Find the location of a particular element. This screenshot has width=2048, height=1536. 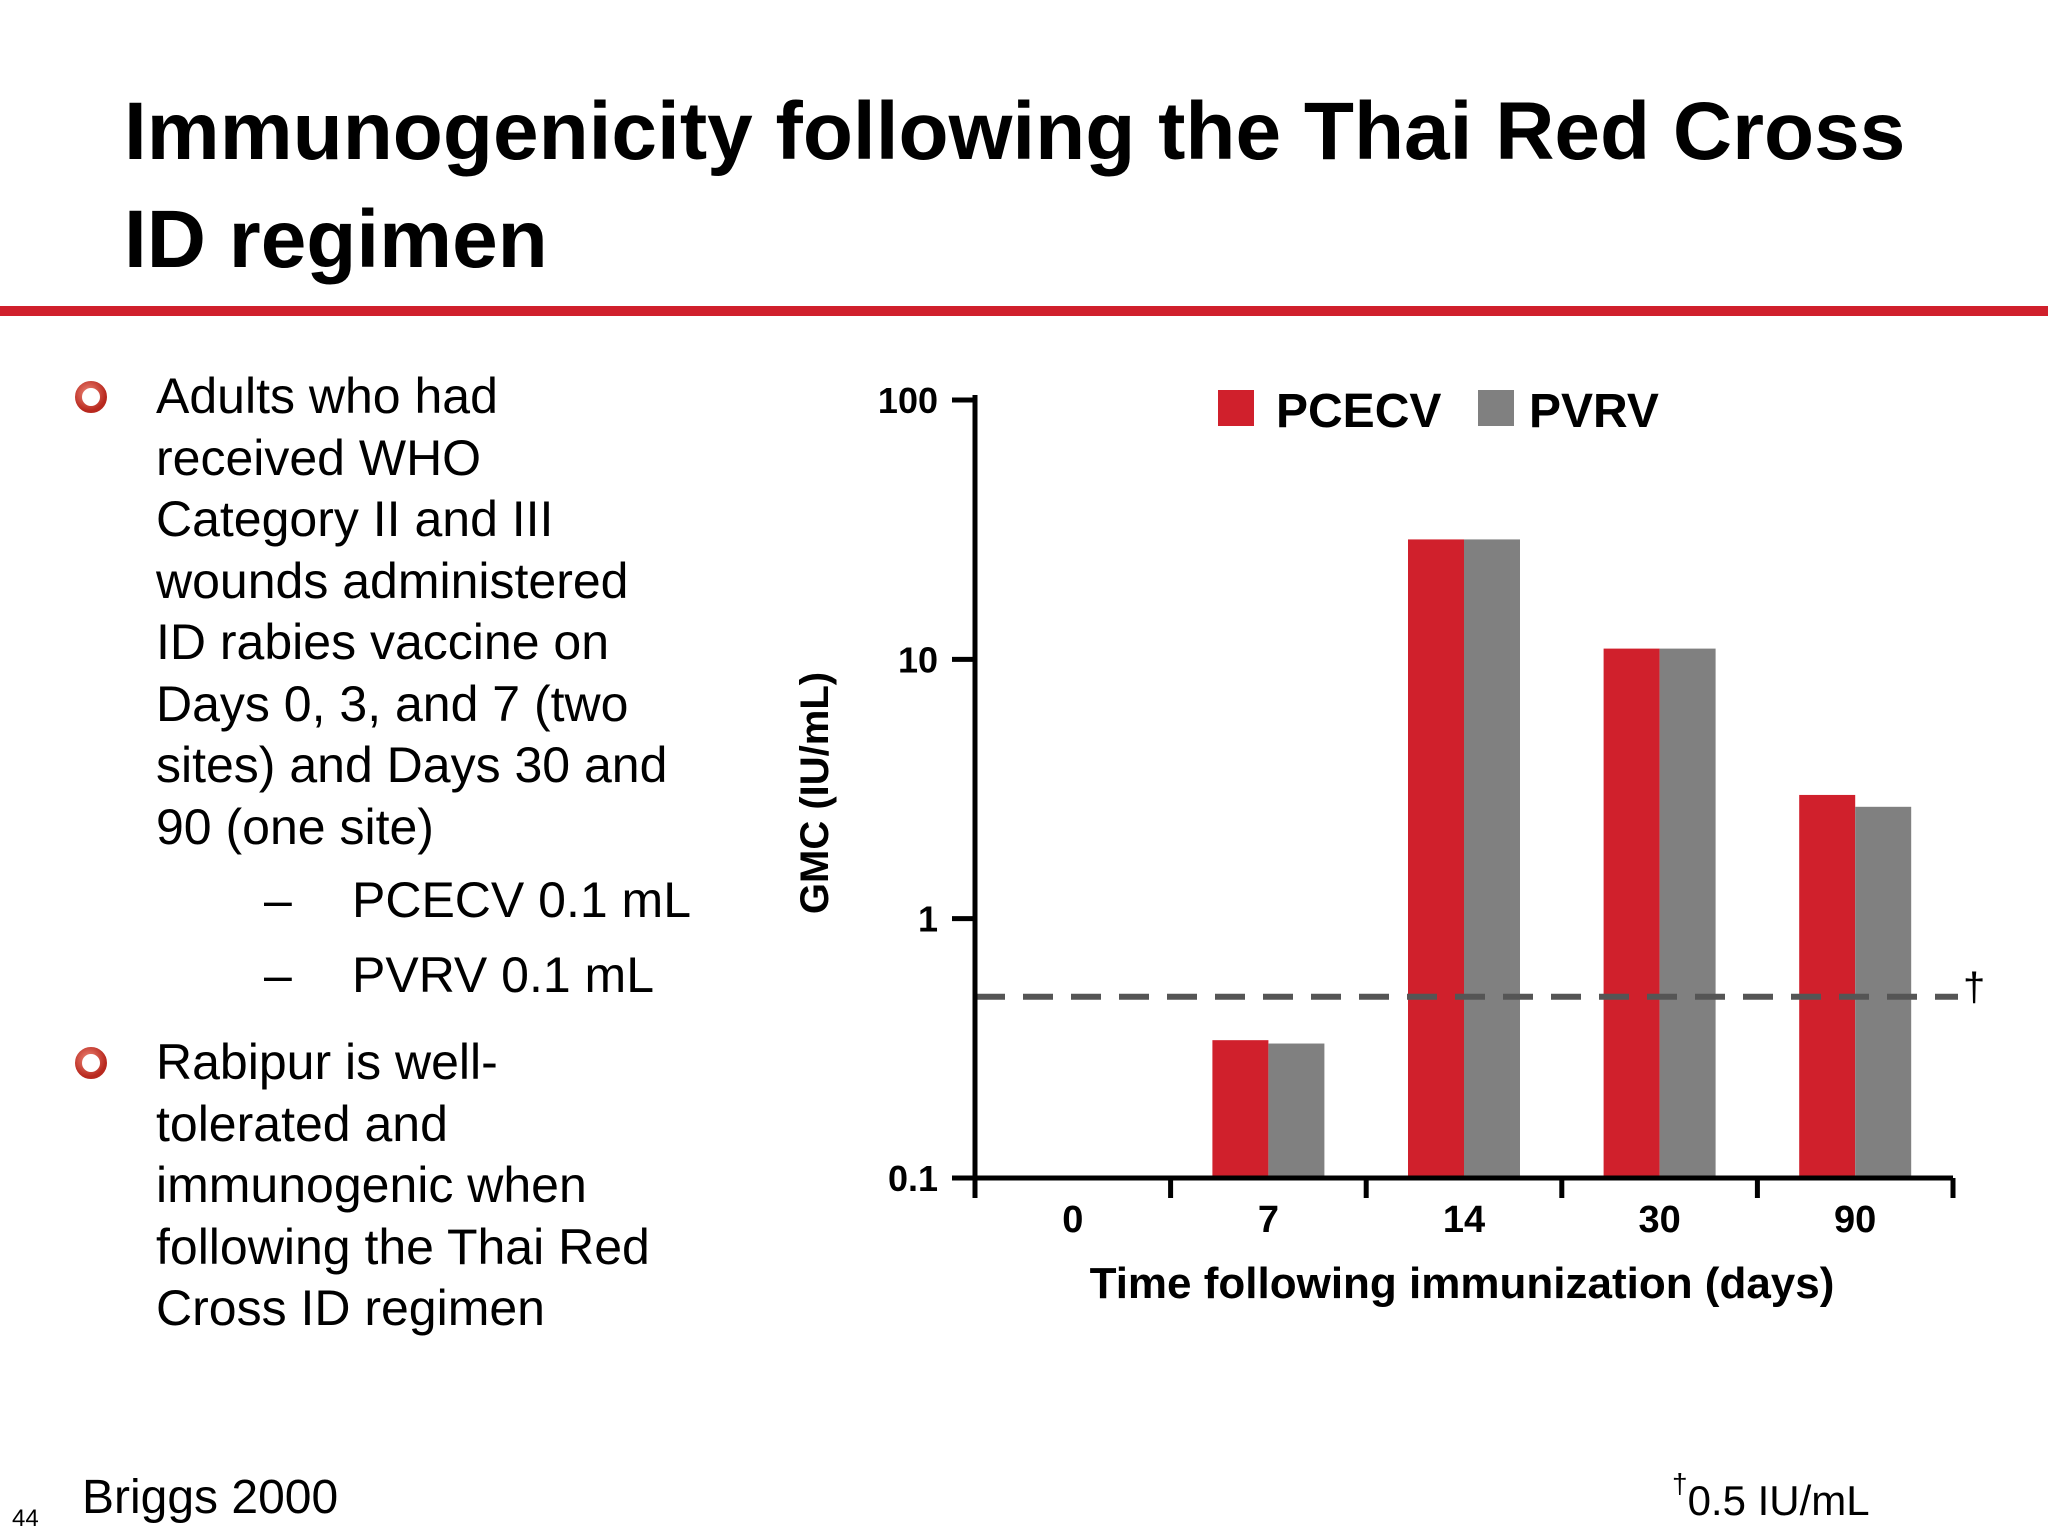

y-tick-label: 100 is located at coordinates (908, 400).